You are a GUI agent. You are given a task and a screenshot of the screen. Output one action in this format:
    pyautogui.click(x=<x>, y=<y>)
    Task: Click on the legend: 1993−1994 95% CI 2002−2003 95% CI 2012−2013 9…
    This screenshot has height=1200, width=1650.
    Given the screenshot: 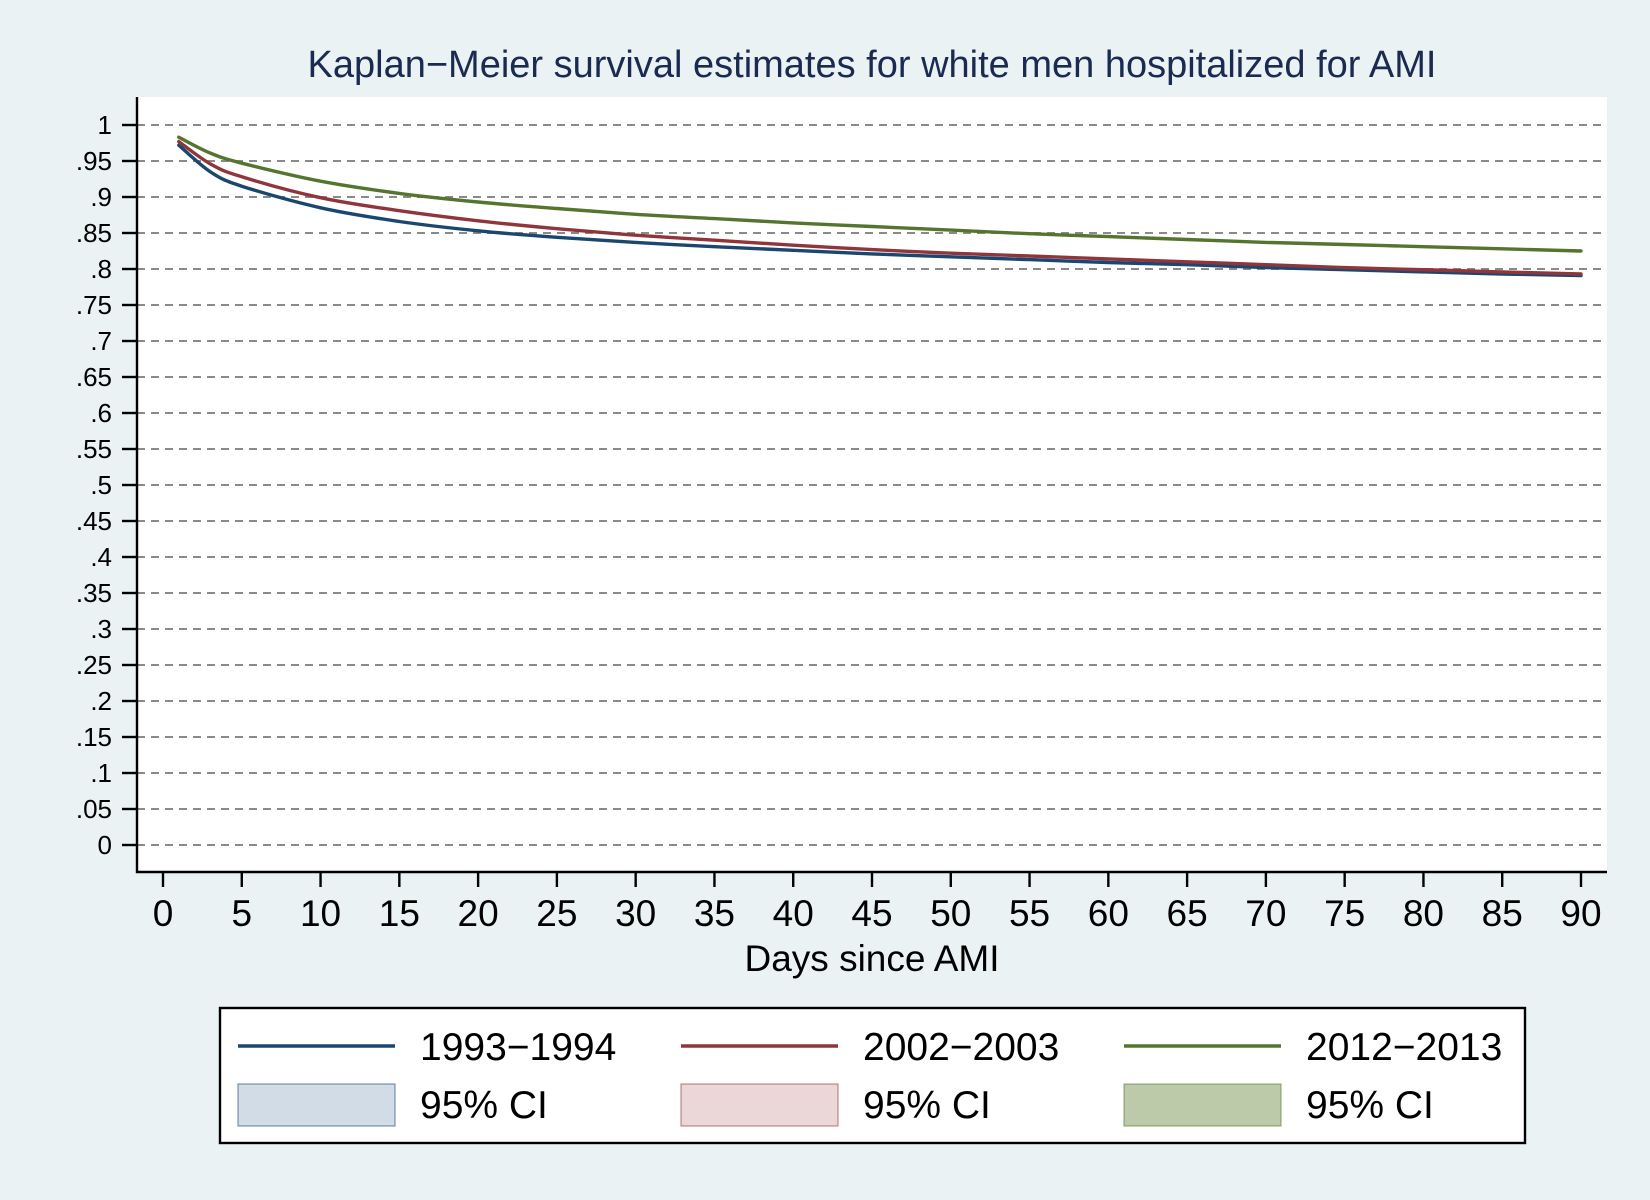 What is the action you would take?
    pyautogui.click(x=872, y=1075)
    